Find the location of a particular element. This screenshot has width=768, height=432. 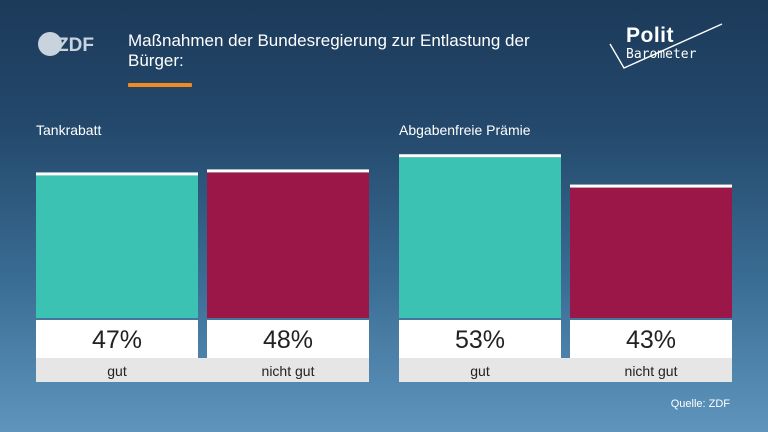

bar-0-gut is located at coordinates (117, 246).